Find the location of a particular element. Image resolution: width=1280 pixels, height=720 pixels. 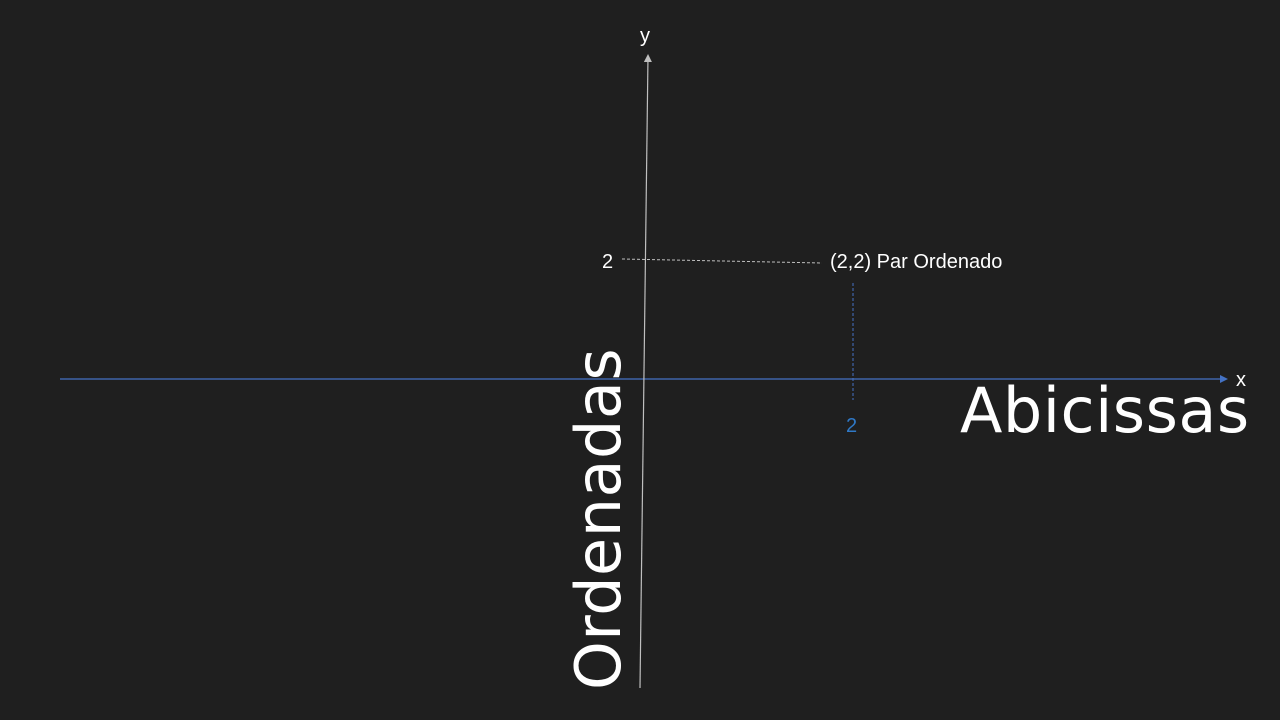

y-axis-label: y is located at coordinates (645, 36).